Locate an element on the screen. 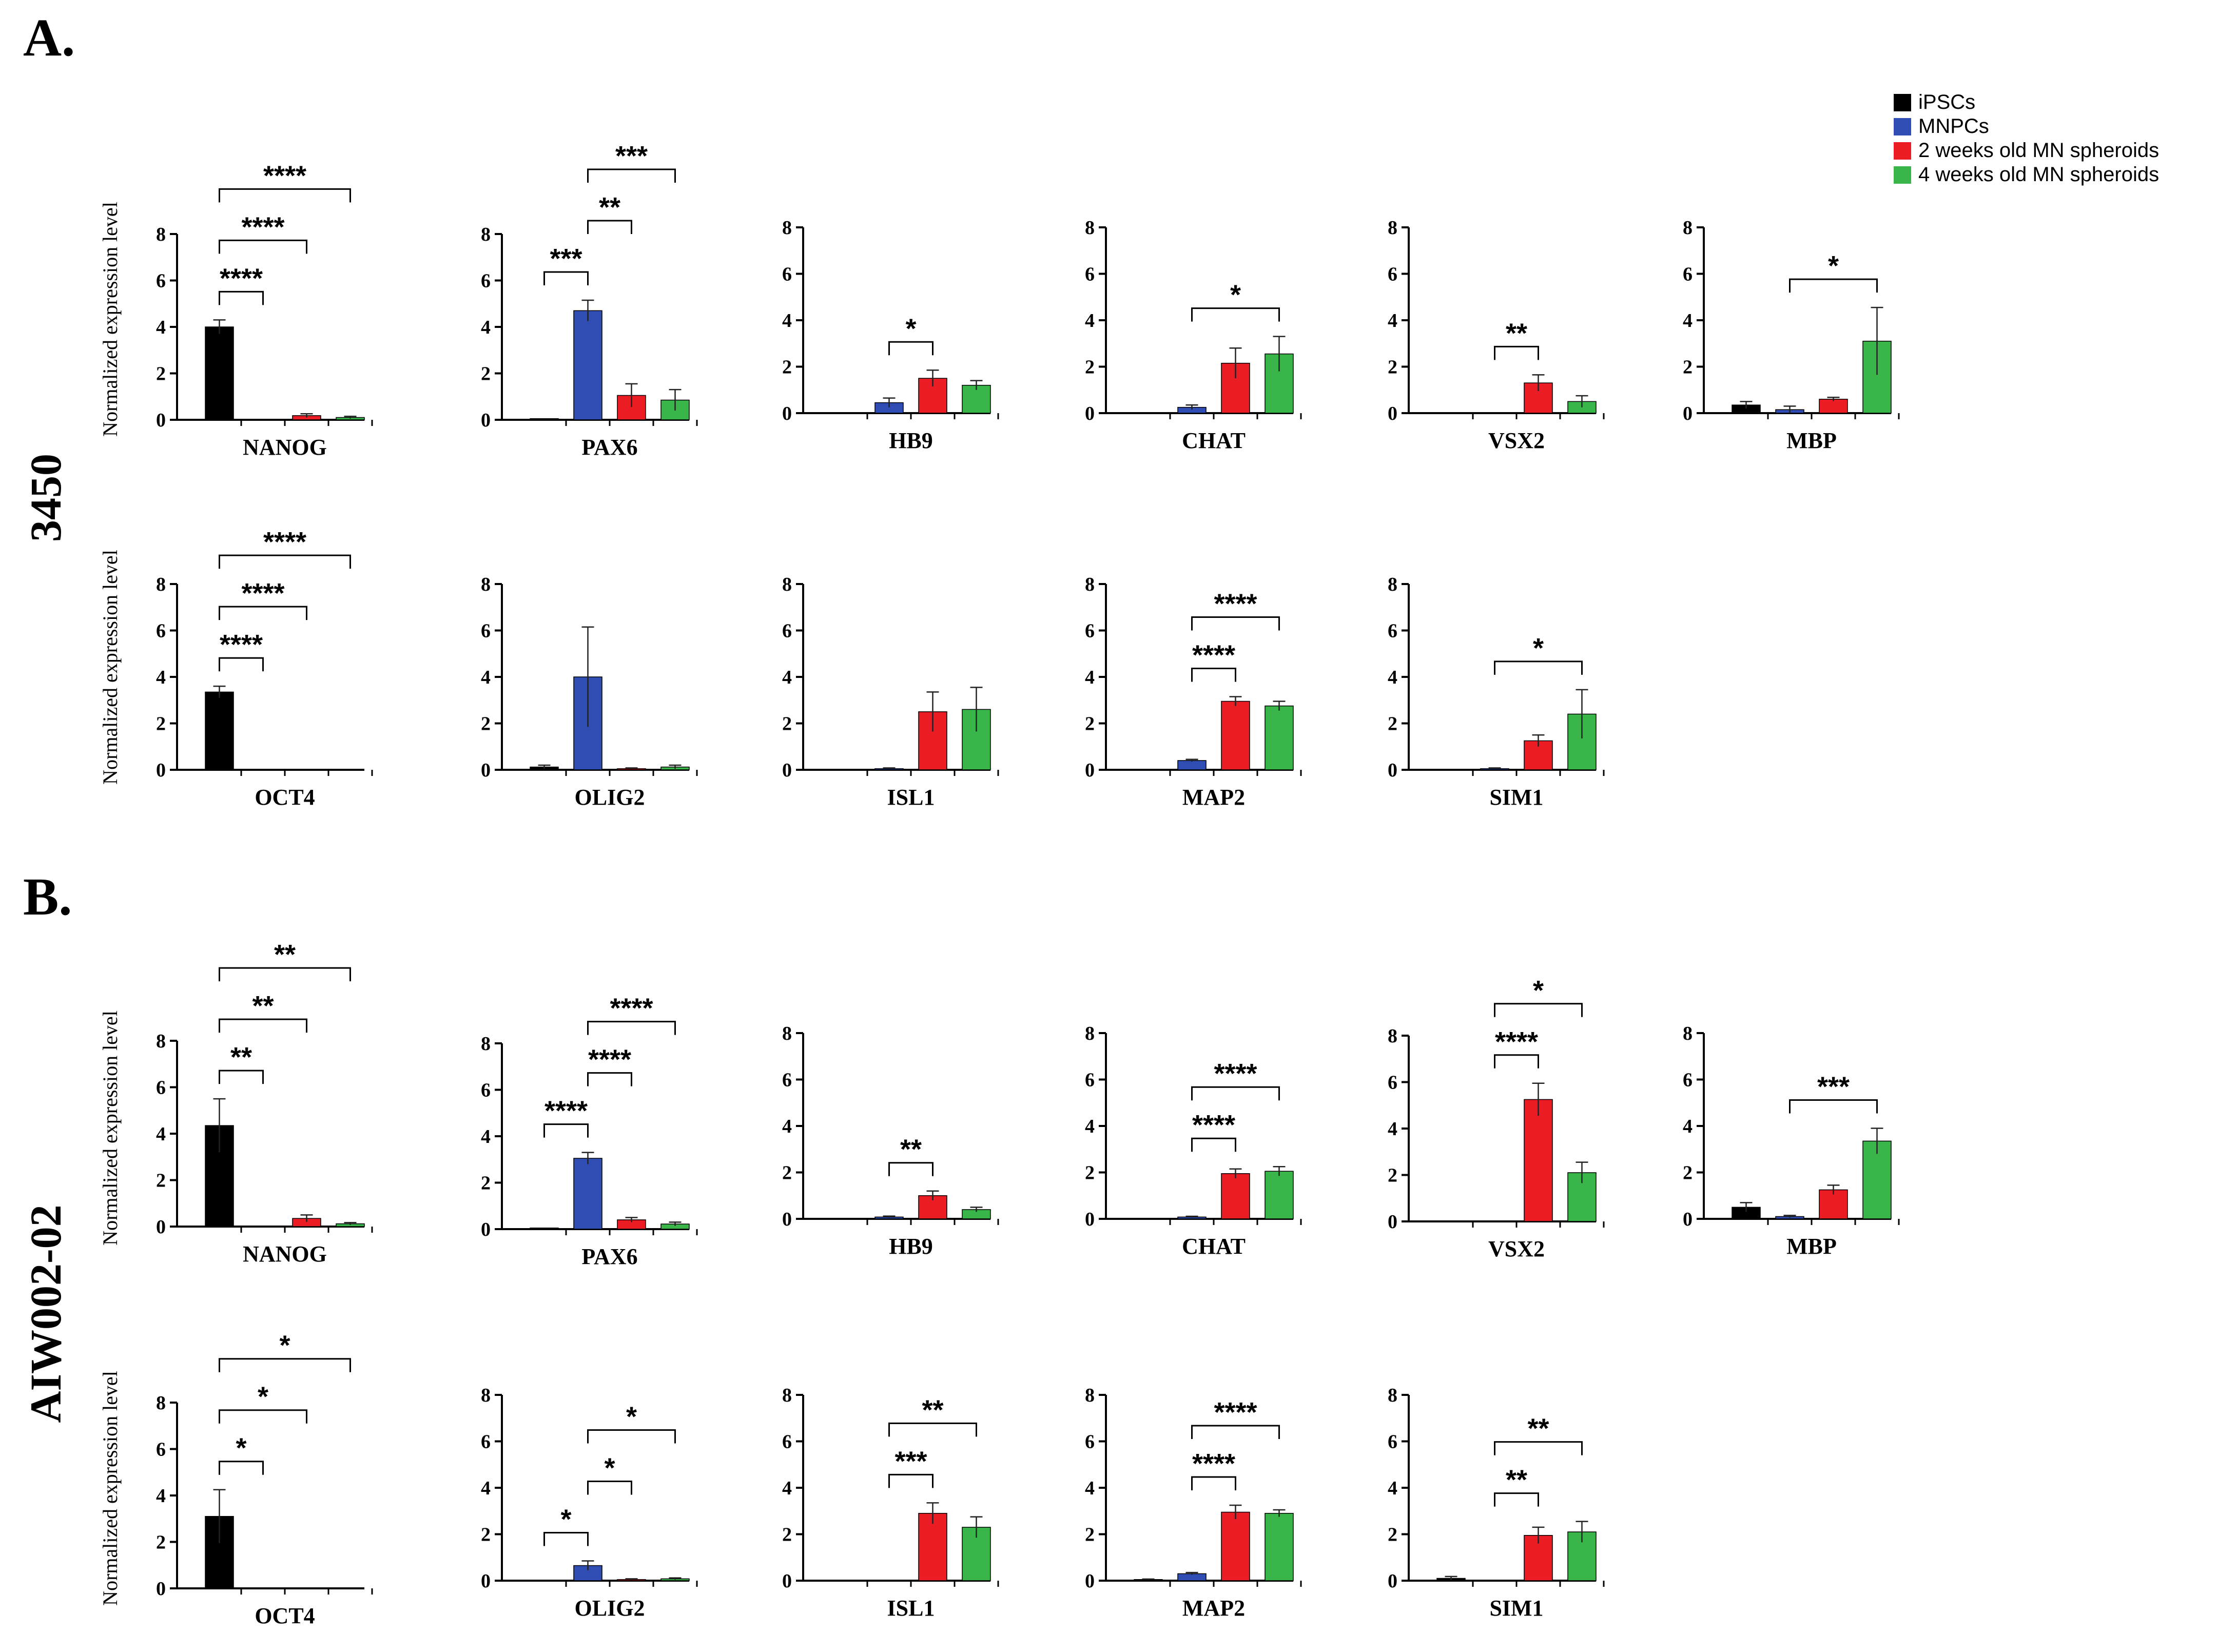 The height and width of the screenshot is (1652, 2217). bar-ipscs is located at coordinates (219, 373).